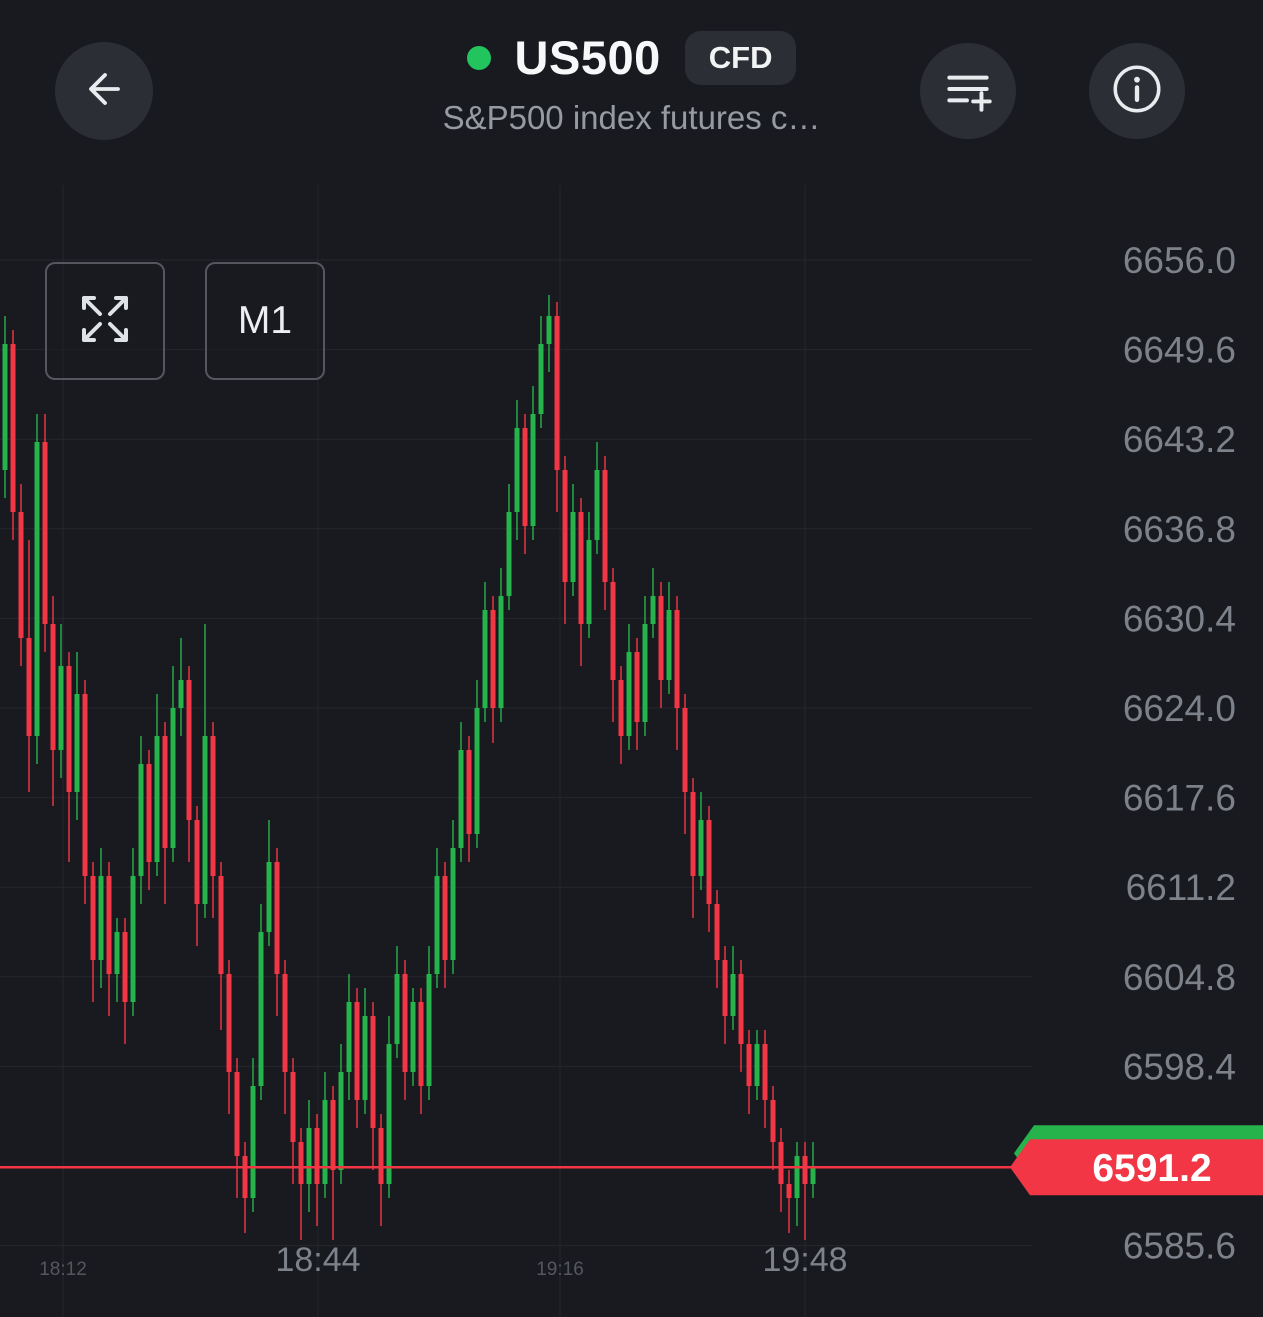  Describe the element at coordinates (560, 1269) in the screenshot. I see `svg-text: 19:16` at that location.